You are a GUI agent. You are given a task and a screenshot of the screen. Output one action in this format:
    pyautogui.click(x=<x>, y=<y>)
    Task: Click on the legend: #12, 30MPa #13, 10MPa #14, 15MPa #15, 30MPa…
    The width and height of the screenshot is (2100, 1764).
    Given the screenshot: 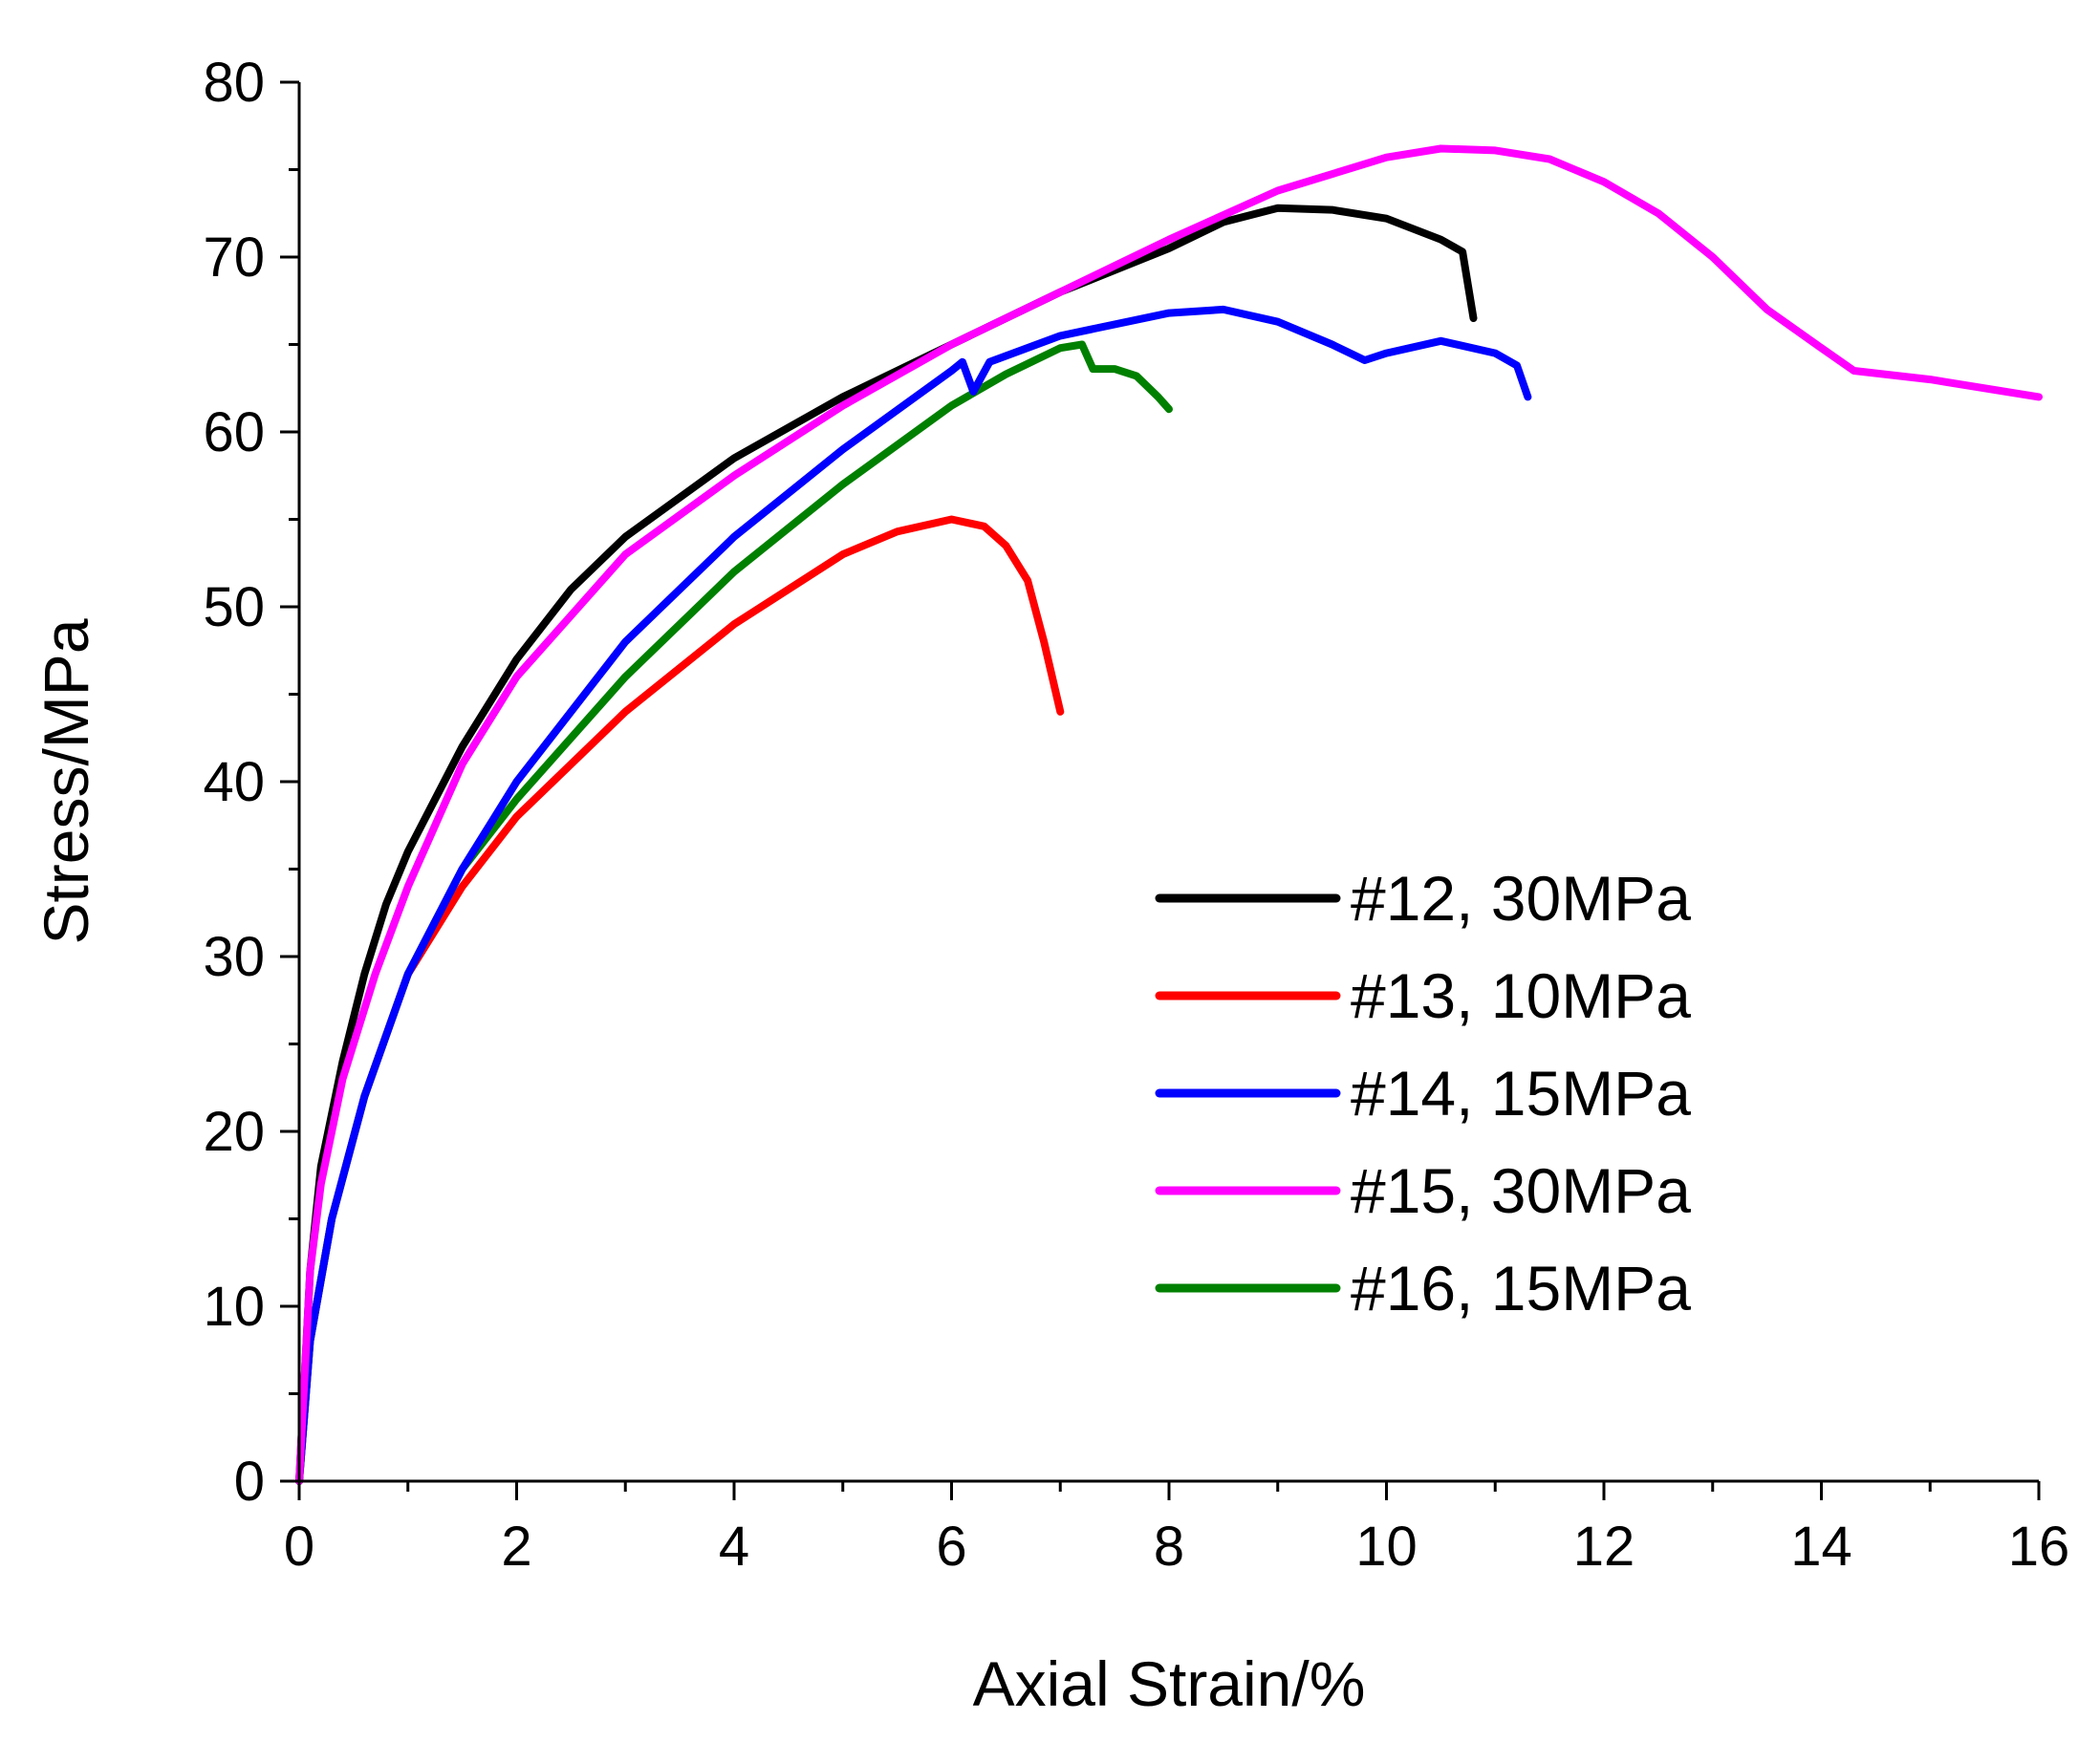 What is the action you would take?
    pyautogui.click(x=1423, y=1093)
    